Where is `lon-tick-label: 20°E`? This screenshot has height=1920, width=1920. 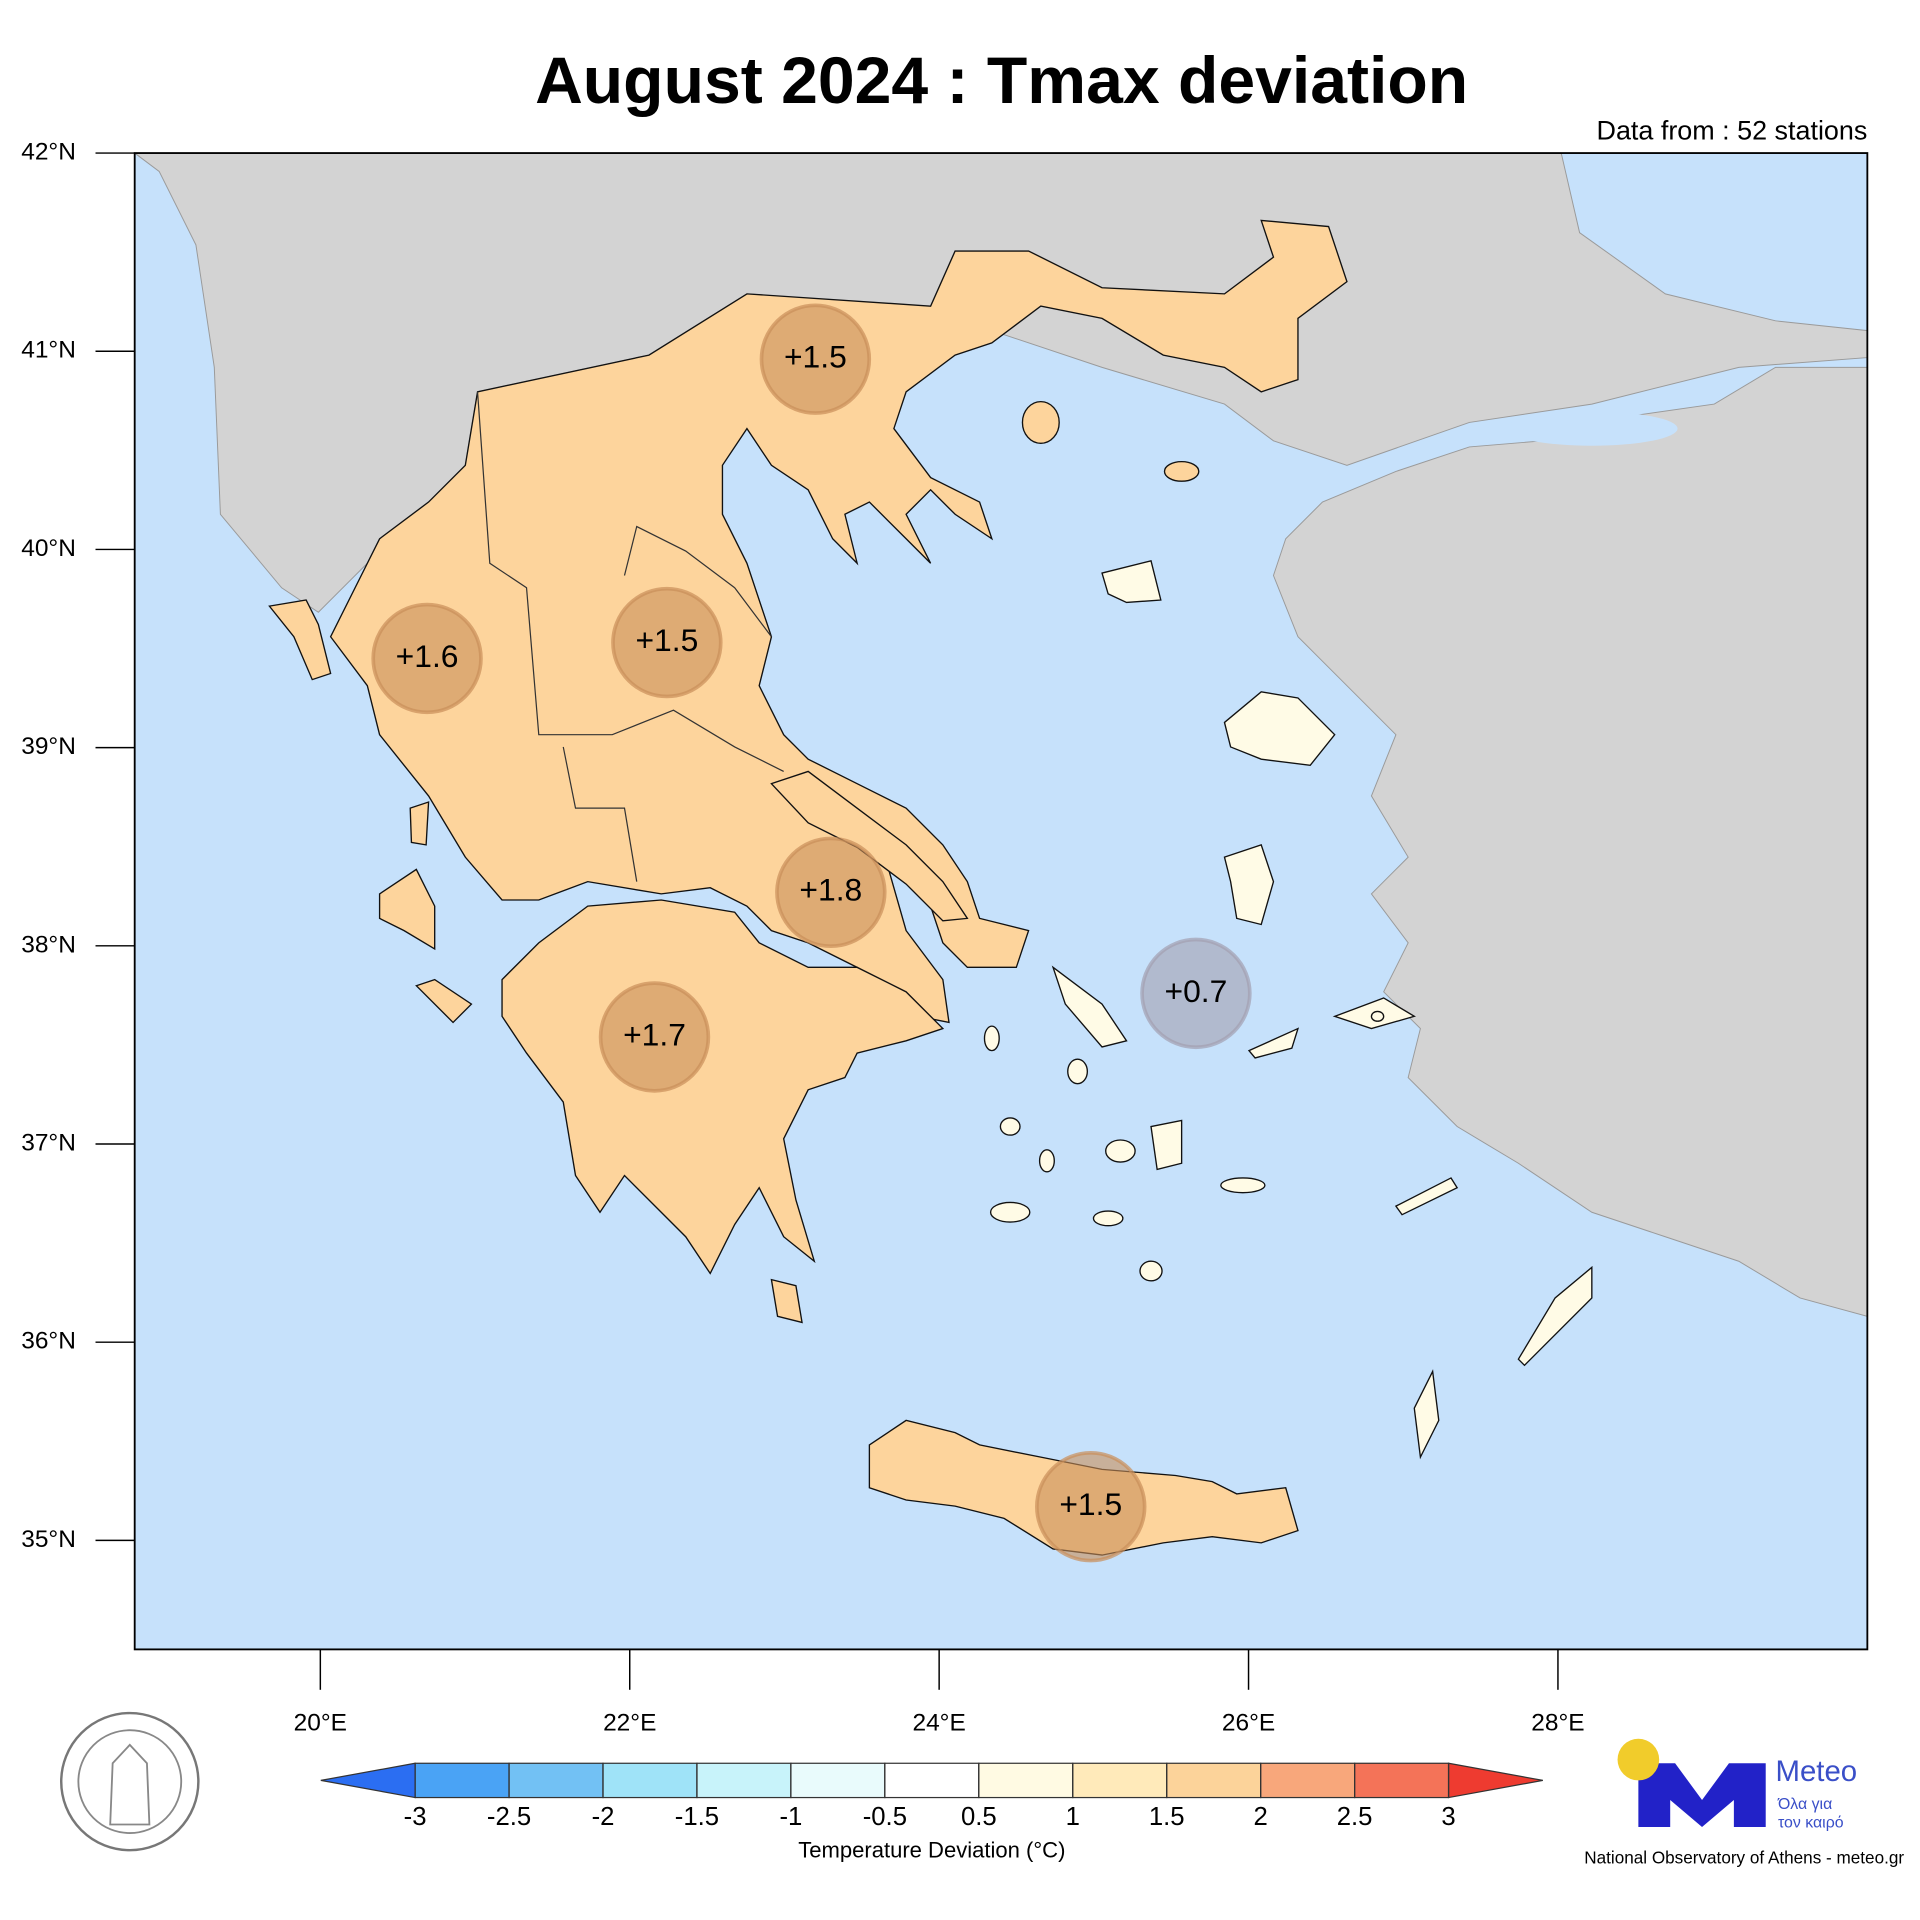 lon-tick-label: 20°E is located at coordinates (320, 1723).